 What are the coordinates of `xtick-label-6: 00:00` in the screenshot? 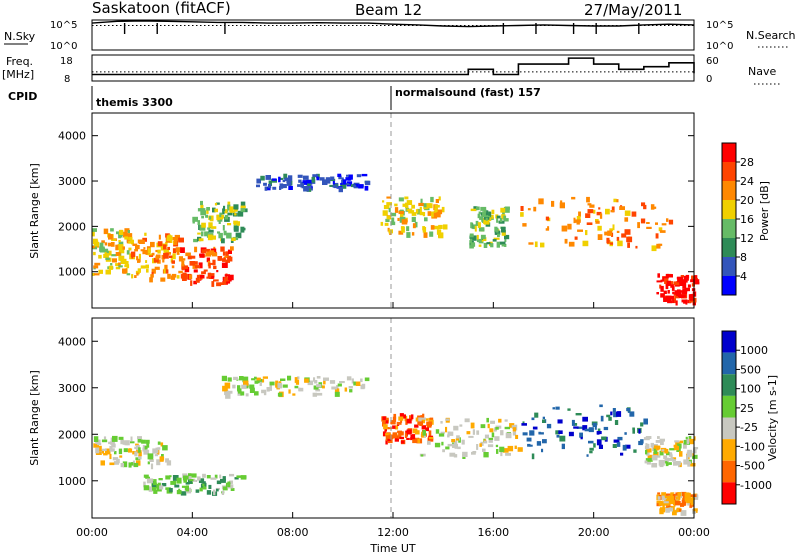 It's located at (694, 532).